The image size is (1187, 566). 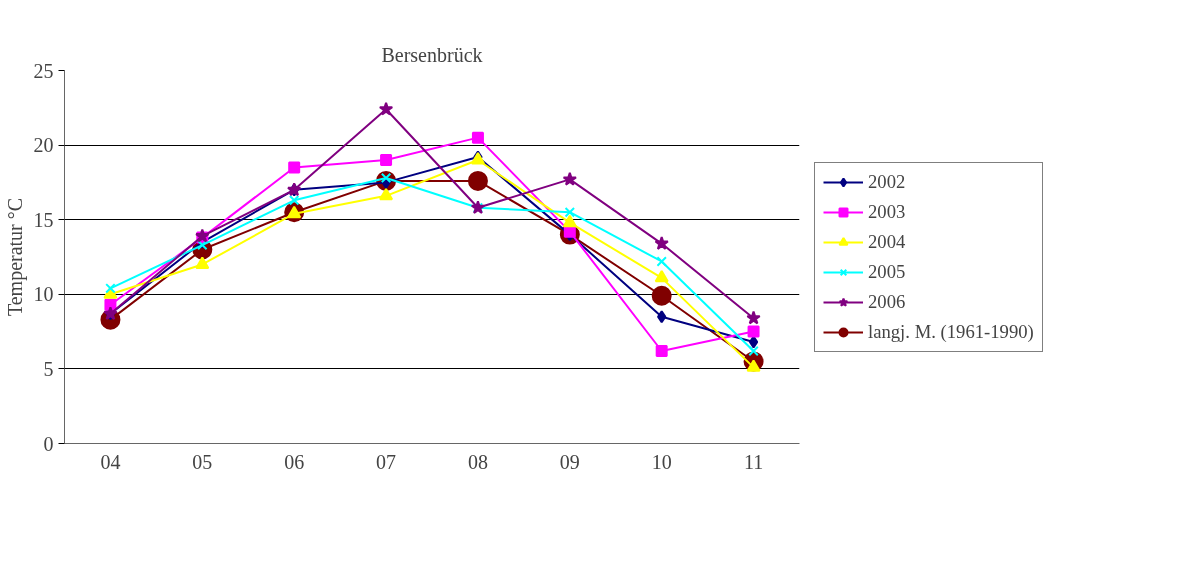 What do you see at coordinates (48, 368) in the screenshot?
I see `y-tick-label: 5` at bounding box center [48, 368].